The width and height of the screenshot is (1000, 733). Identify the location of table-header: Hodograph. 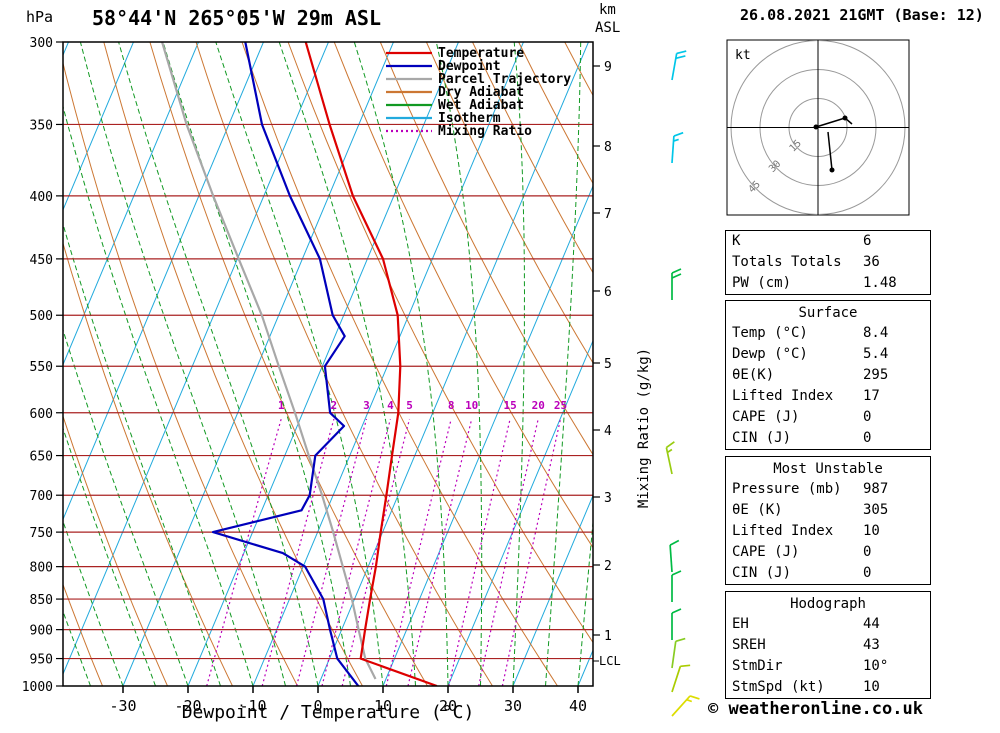
(828, 604).